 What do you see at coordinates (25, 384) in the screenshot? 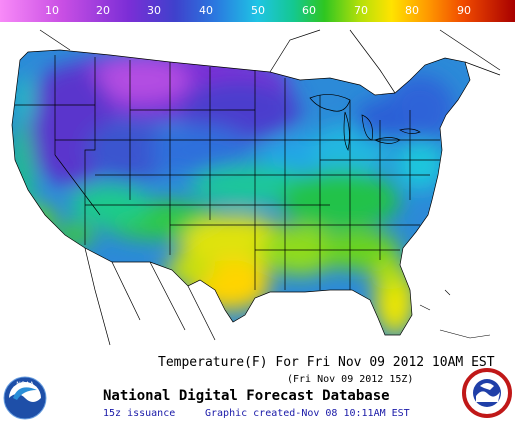
I see `svg-text: NOAA` at bounding box center [25, 384].